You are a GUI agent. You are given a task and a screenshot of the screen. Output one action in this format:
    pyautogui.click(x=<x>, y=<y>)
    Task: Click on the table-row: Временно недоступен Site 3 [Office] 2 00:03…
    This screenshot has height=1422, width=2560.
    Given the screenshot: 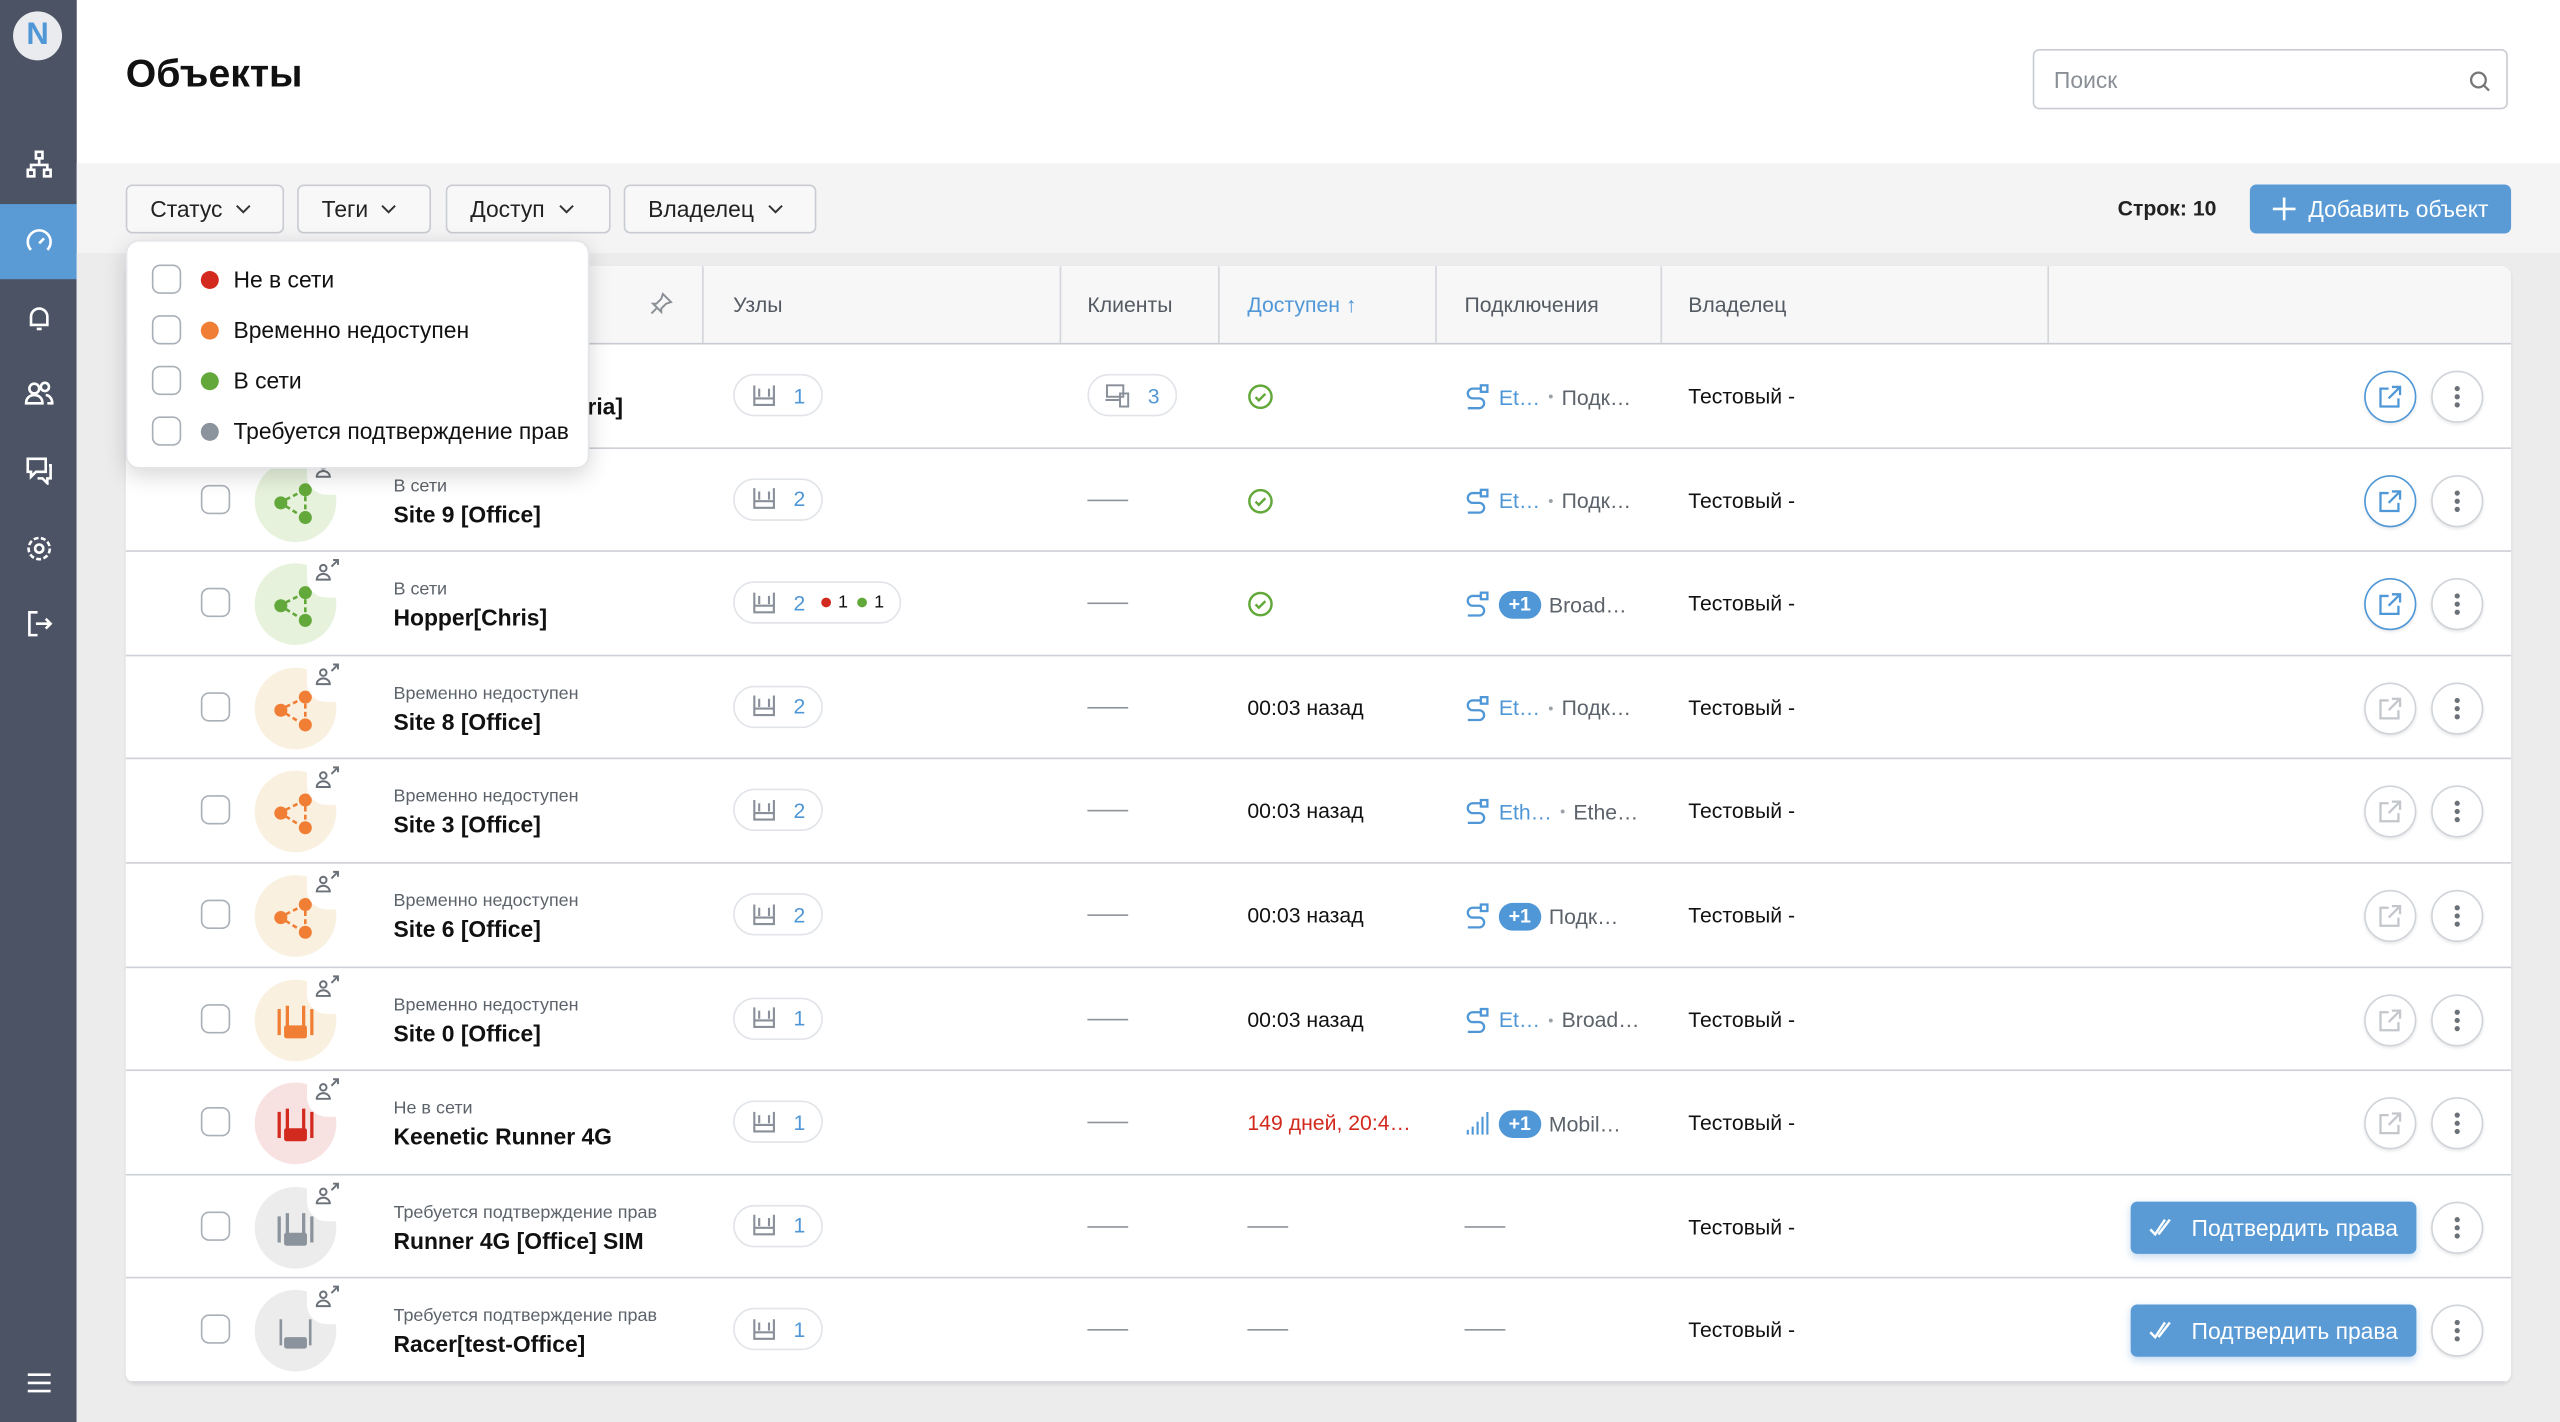 What is the action you would take?
    pyautogui.click(x=1318, y=812)
    